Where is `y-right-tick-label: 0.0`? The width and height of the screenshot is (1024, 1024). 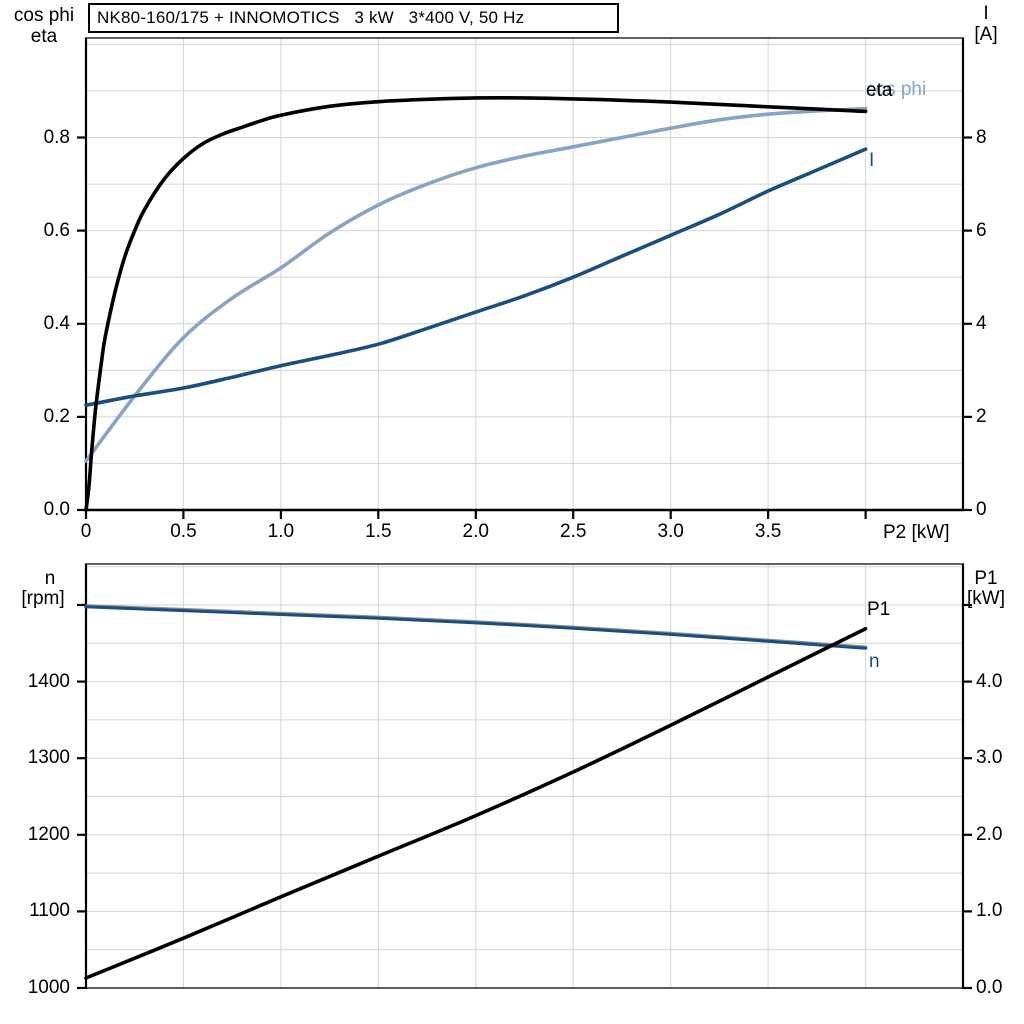 y-right-tick-label: 0.0 is located at coordinates (989, 987).